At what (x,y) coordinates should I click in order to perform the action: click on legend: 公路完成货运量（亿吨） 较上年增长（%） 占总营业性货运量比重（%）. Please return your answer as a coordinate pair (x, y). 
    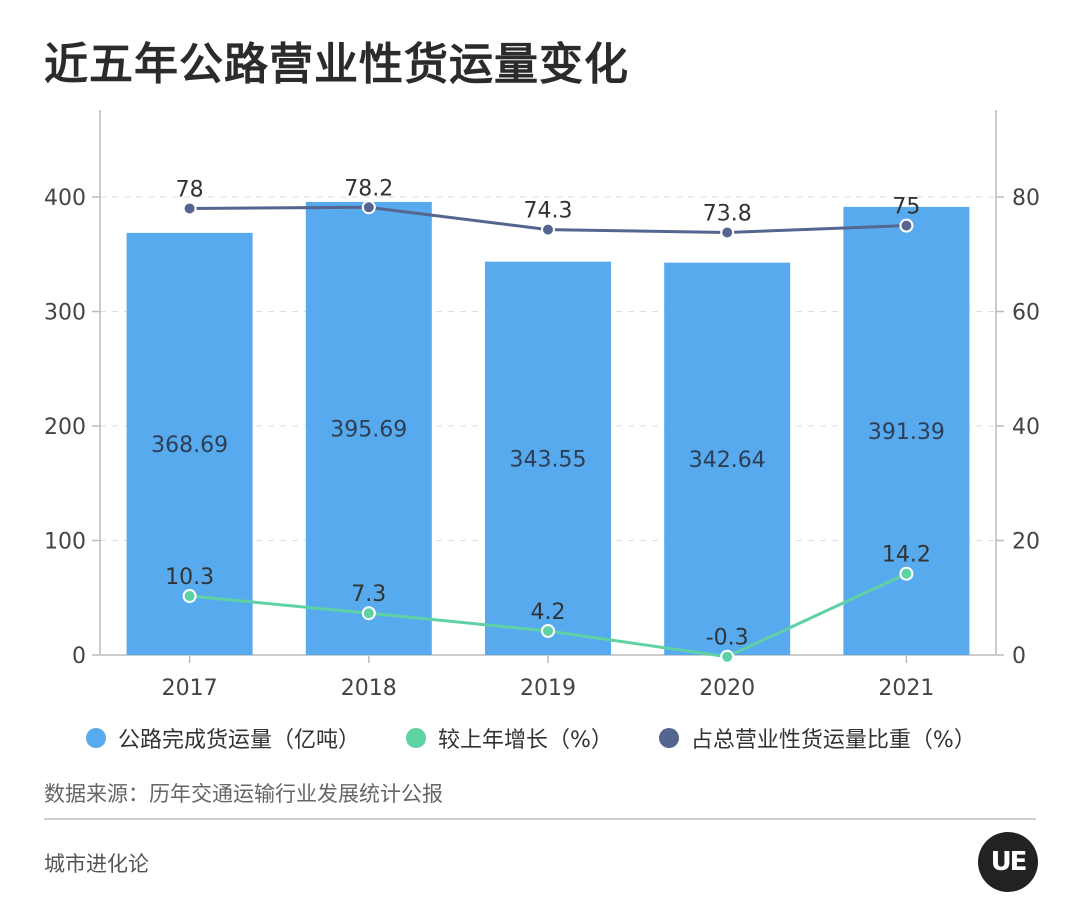
    Looking at the image, I should click on (554, 738).